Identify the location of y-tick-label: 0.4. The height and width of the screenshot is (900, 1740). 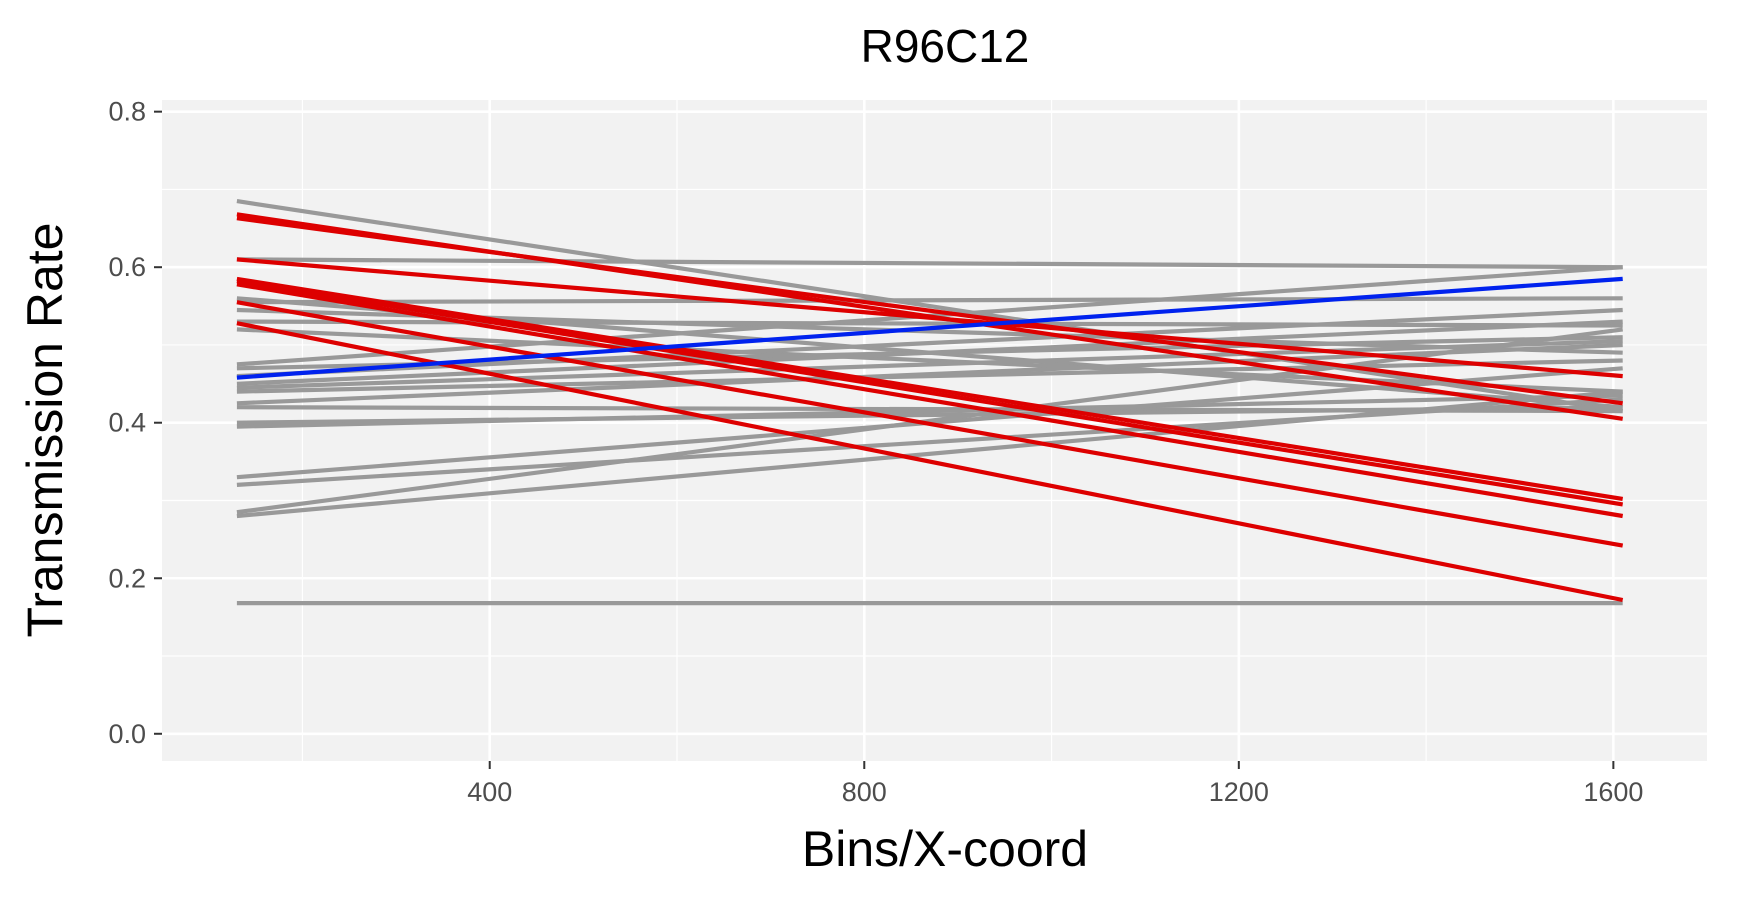
(127, 423).